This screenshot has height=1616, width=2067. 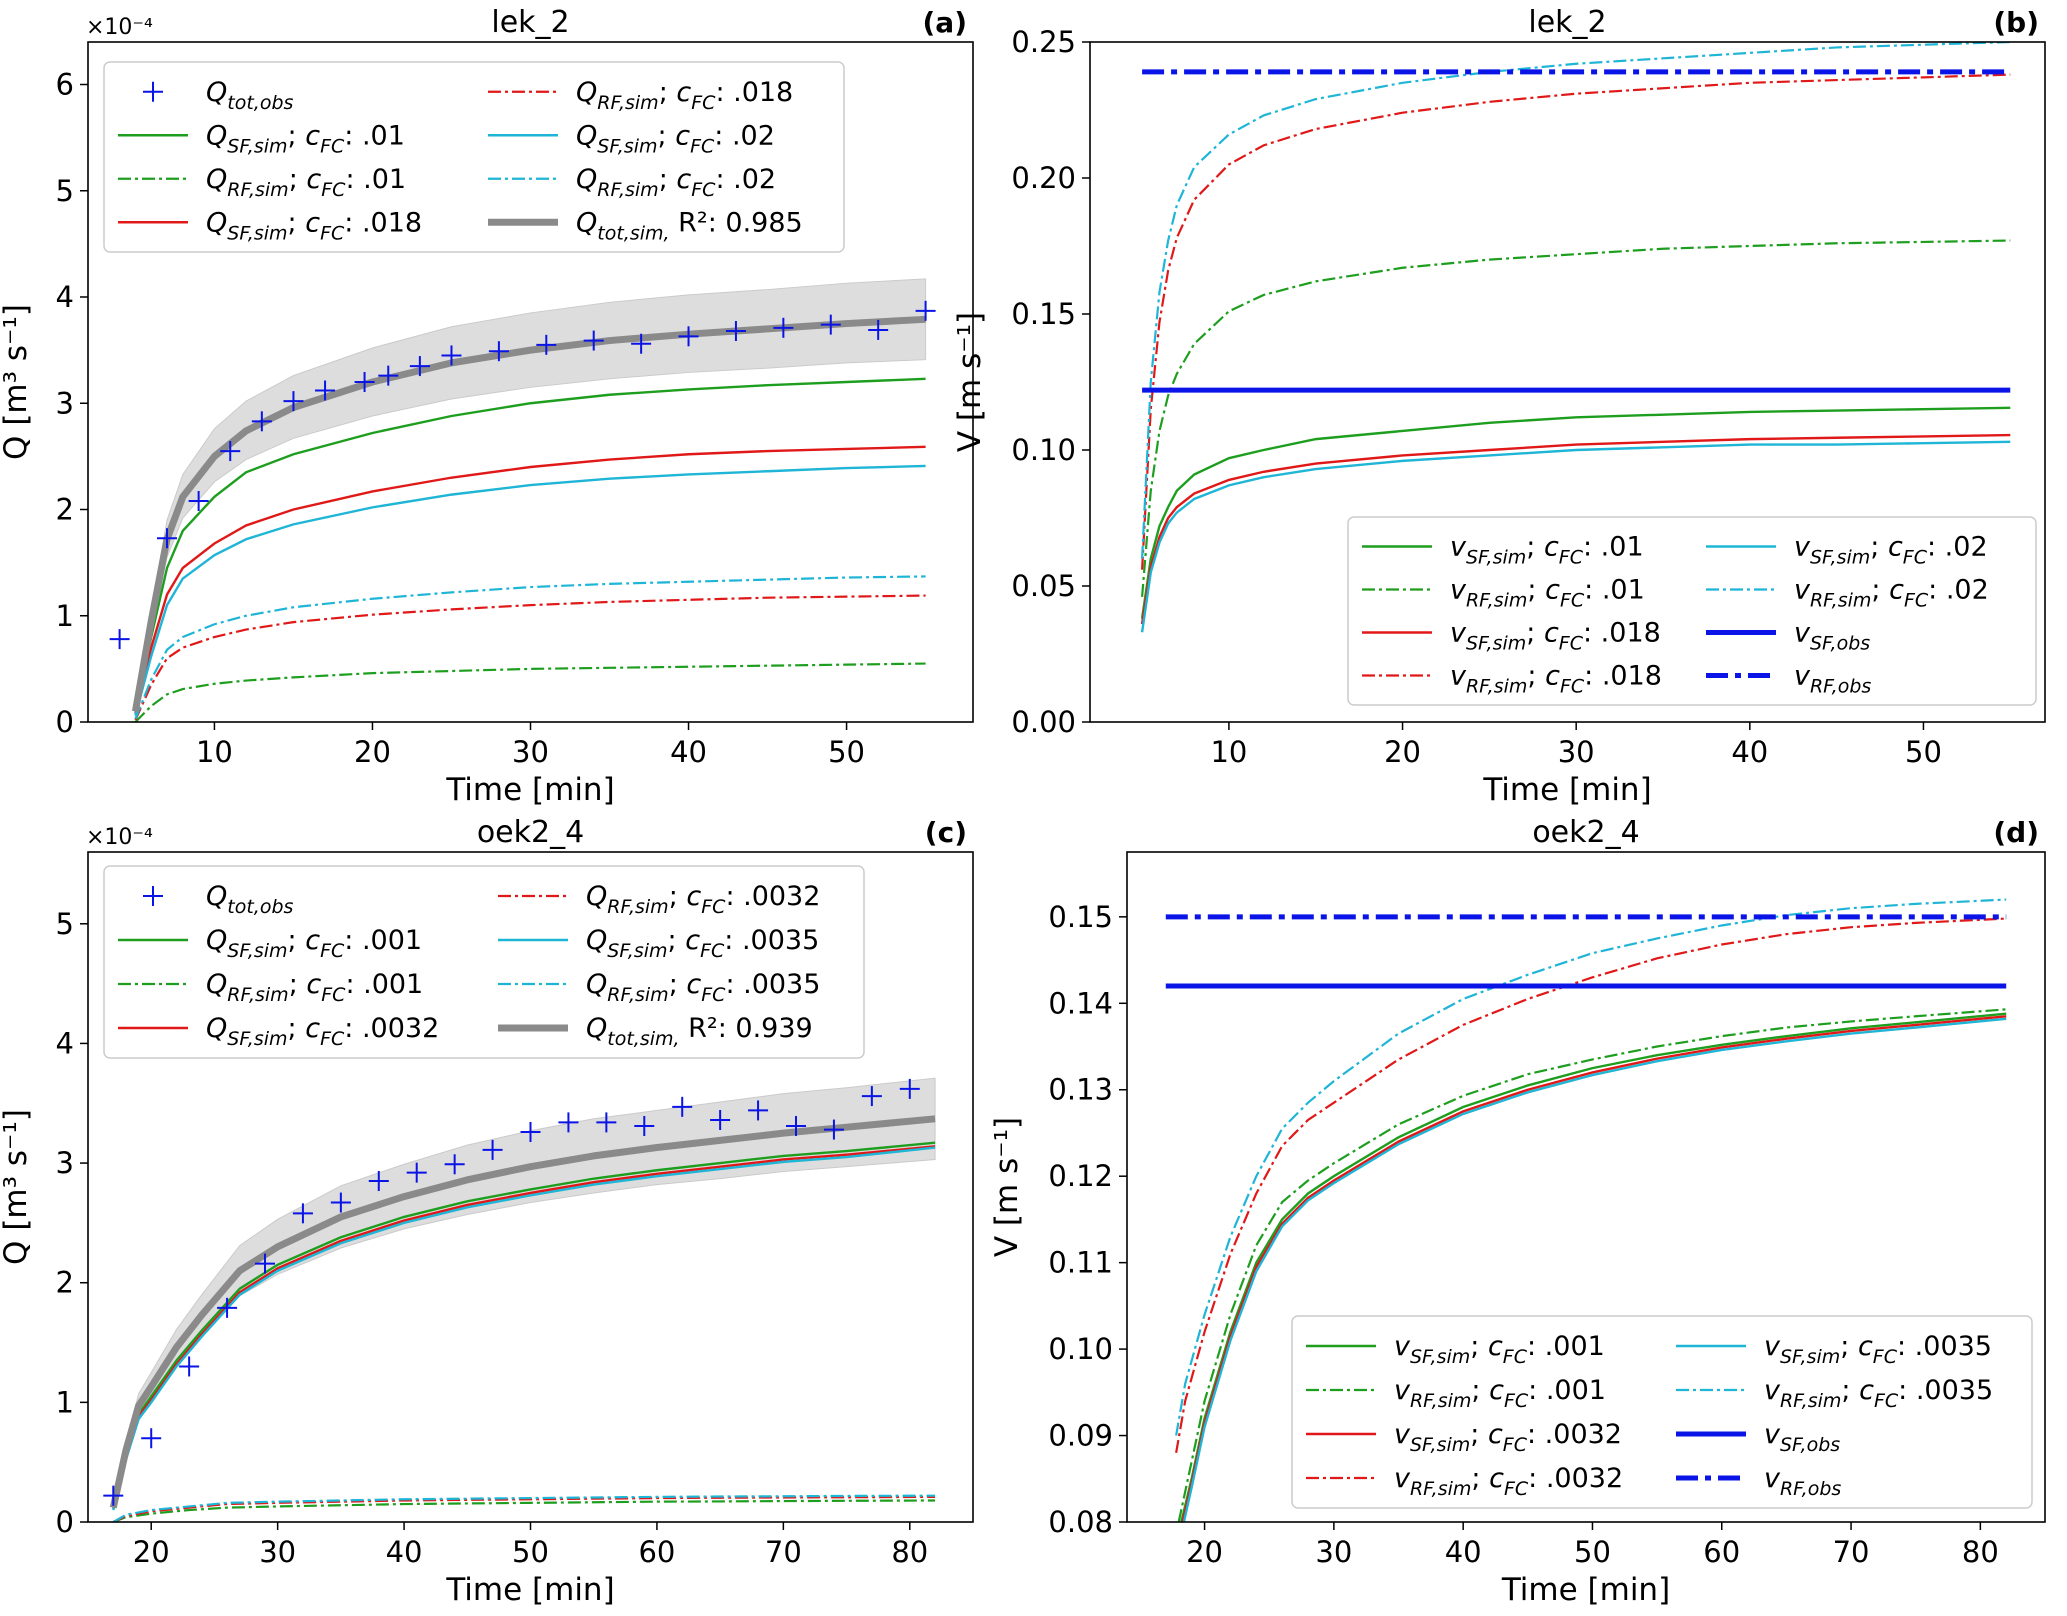 What do you see at coordinates (909, 1552) in the screenshot?
I see `x-tick-label: 80` at bounding box center [909, 1552].